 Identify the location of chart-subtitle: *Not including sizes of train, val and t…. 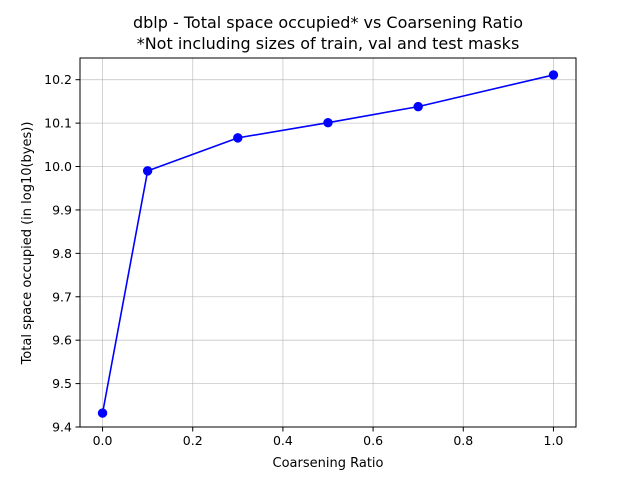
(328, 43).